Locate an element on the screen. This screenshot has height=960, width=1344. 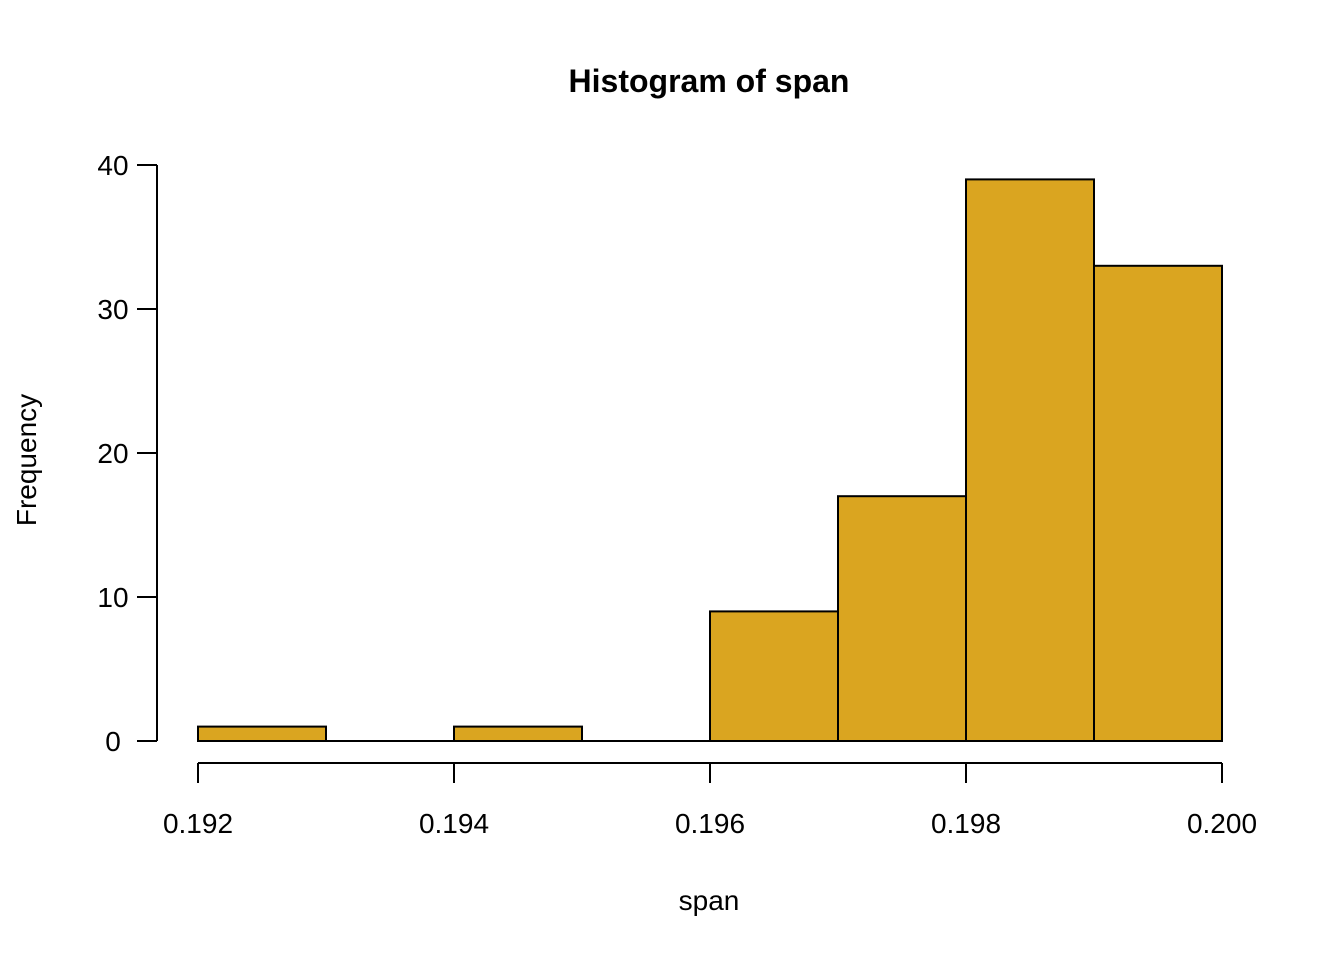
y-tick-label-0: 0 is located at coordinates (113, 741).